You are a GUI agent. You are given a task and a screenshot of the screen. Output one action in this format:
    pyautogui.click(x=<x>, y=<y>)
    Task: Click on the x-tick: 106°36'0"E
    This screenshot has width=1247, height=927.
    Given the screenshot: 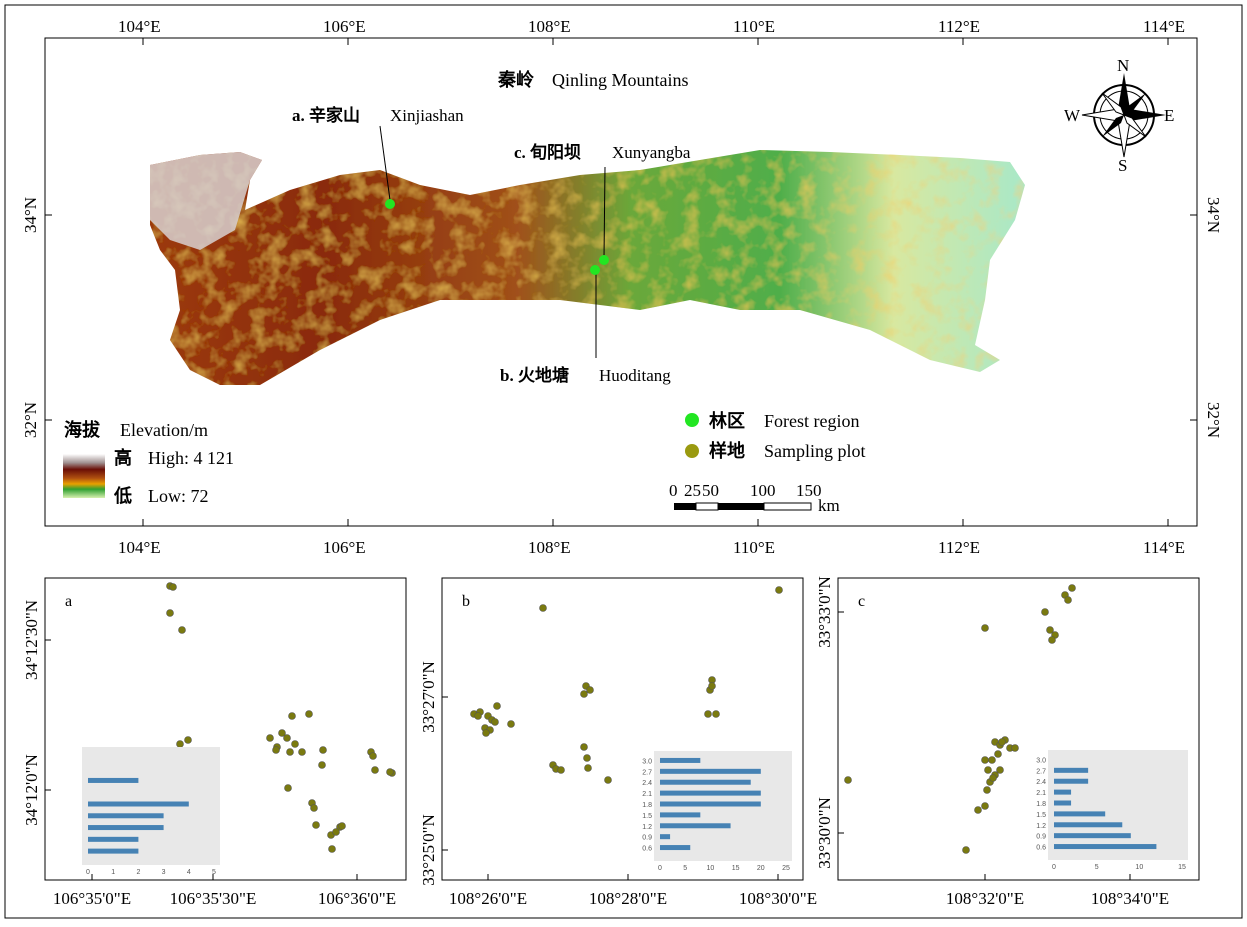 What is the action you would take?
    pyautogui.click(x=357, y=898)
    